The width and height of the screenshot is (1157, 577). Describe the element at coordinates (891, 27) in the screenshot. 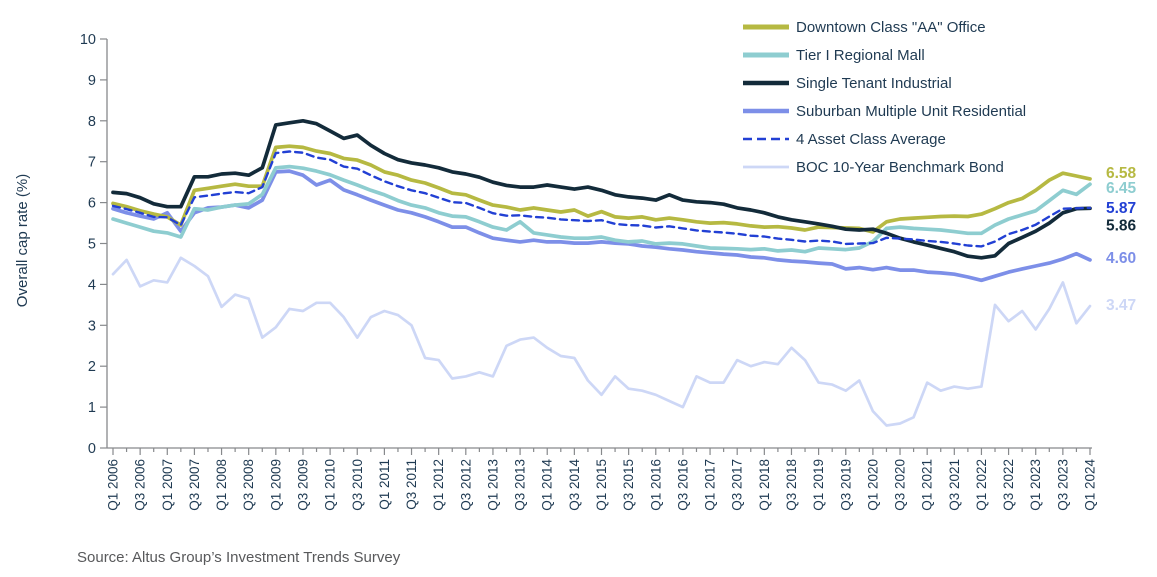

I see `legend-label: Downtown Class "AA" Office` at that location.